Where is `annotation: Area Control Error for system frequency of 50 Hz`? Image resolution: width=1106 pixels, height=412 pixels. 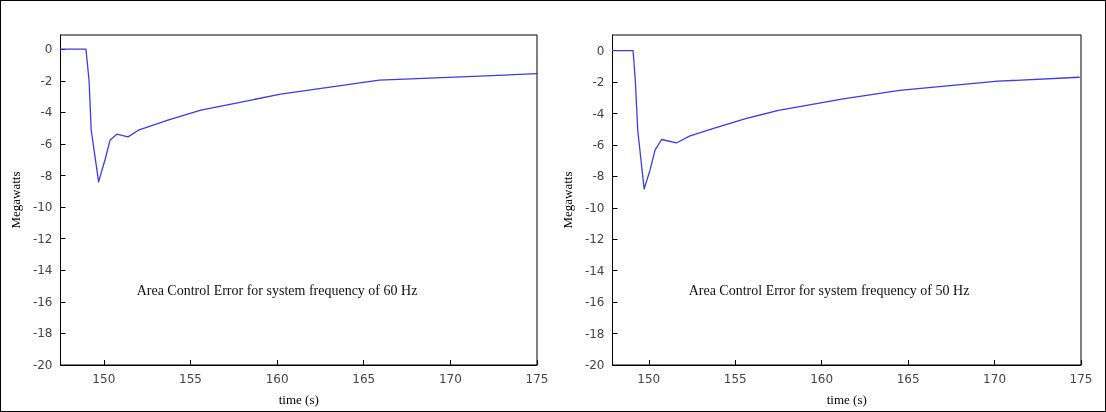 annotation: Area Control Error for system frequency of 50 Hz is located at coordinates (829, 290).